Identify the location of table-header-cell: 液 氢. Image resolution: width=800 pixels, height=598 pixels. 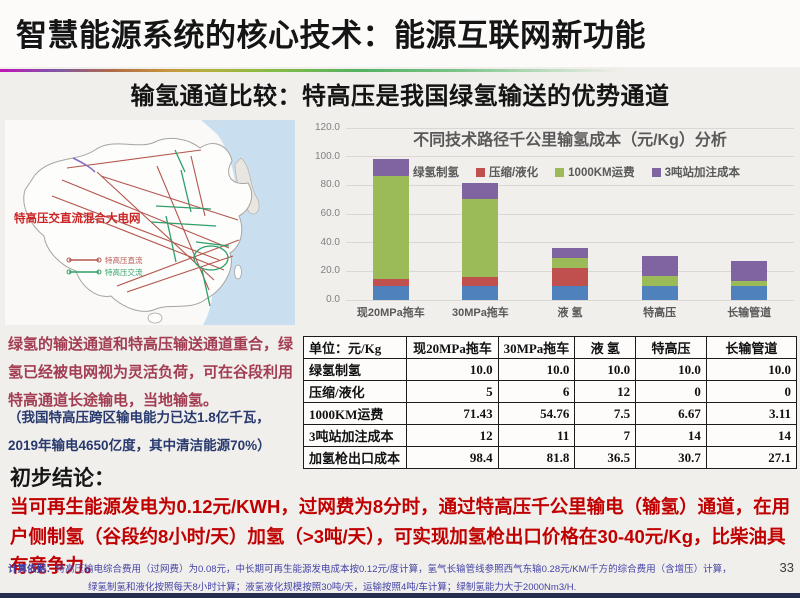
(605, 347).